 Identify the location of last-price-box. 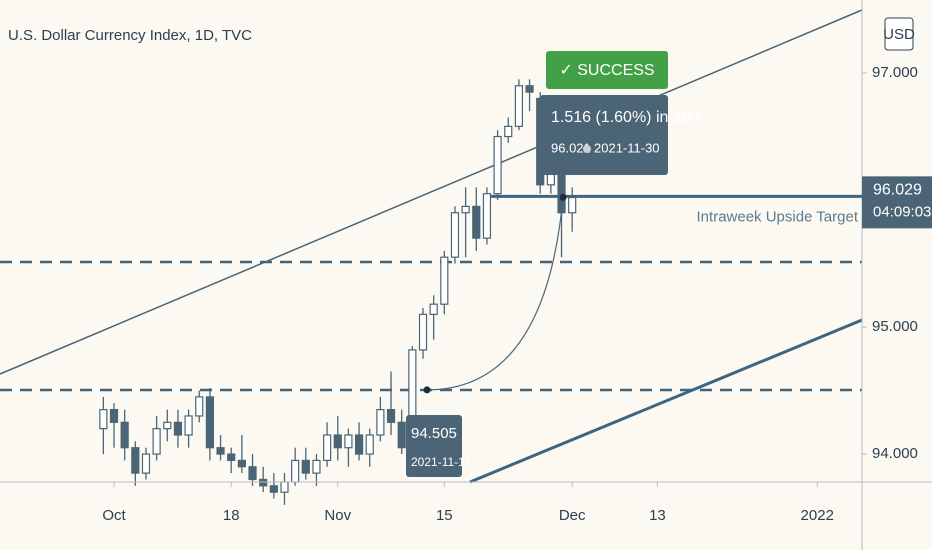
(897, 202).